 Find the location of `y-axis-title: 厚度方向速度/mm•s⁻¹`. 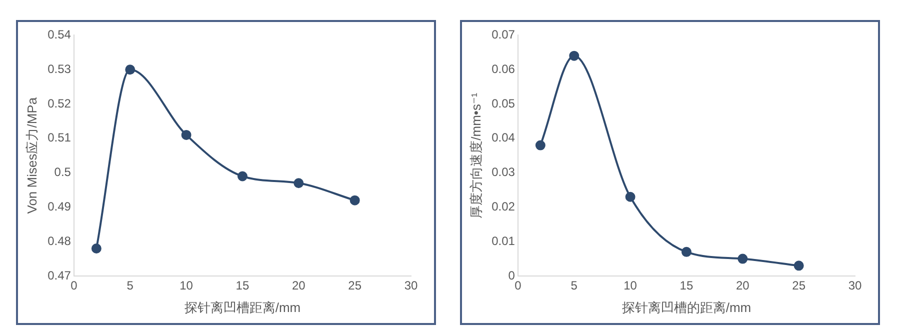

y-axis-title: 厚度方向速度/mm•s⁻¹ is located at coordinates (476, 155).